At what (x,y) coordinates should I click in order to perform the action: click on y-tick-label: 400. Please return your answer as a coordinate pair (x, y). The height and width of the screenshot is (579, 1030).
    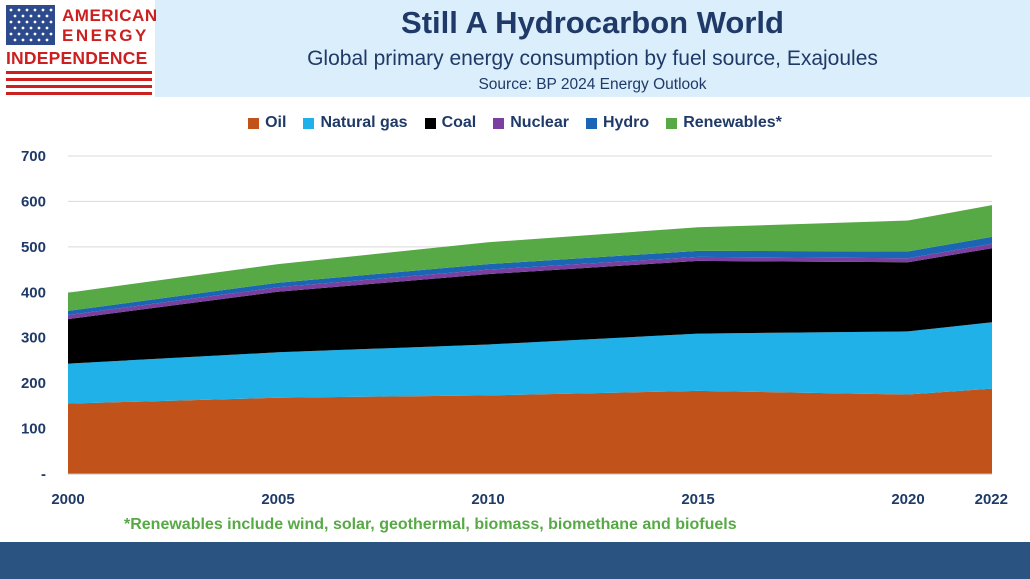
    Looking at the image, I should click on (33, 292).